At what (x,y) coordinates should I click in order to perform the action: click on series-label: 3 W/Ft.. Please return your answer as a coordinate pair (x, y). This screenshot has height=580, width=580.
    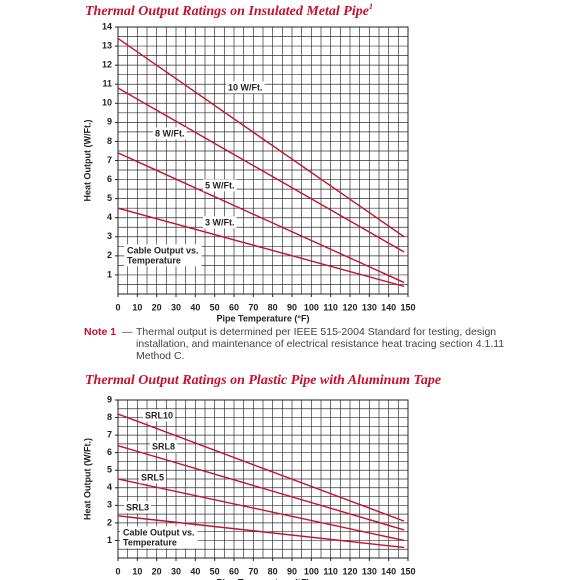
    Looking at the image, I should click on (220, 222).